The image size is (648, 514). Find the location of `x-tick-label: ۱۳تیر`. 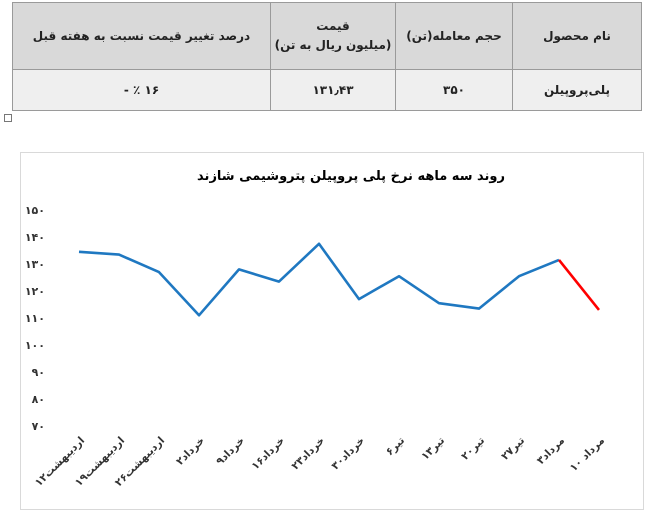

x-tick-label: ۱۳تیر is located at coordinates (433, 449).